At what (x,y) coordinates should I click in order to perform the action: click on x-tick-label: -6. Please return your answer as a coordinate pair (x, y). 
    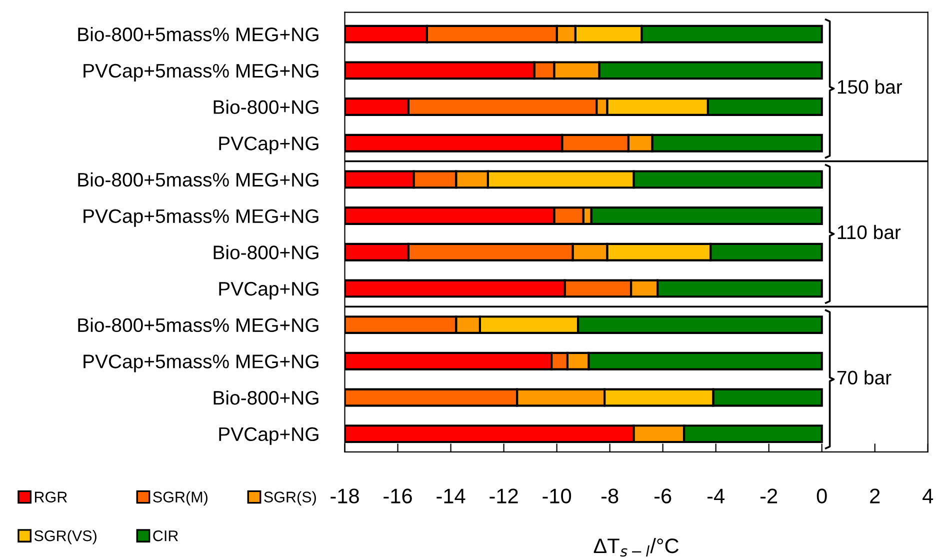
    Looking at the image, I should click on (663, 496).